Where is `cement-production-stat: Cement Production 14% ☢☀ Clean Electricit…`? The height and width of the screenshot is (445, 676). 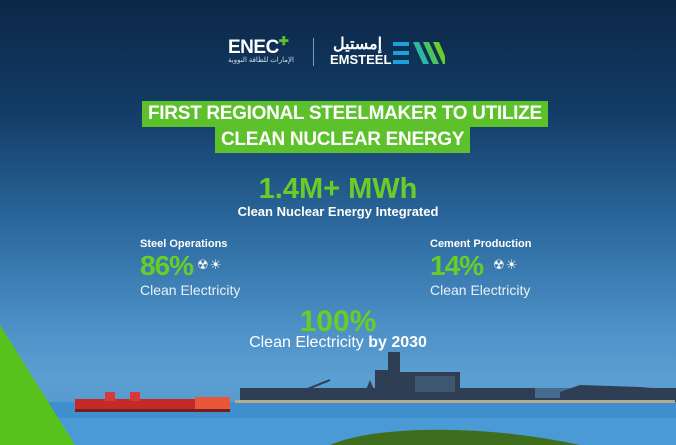 cement-production-stat: Cement Production 14% ☢☀ Clean Electricit… is located at coordinates (480, 268).